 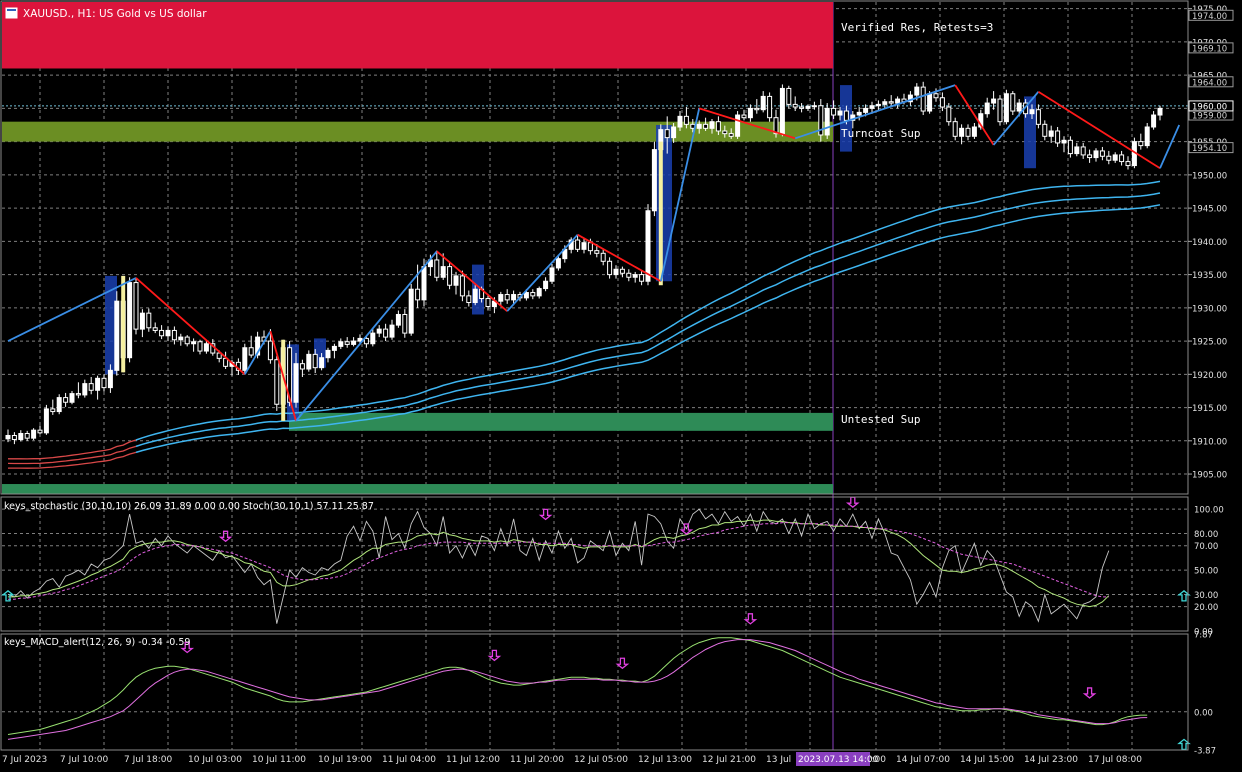 I want to click on stochastic-axis-label: 0.00, so click(x=1203, y=633).